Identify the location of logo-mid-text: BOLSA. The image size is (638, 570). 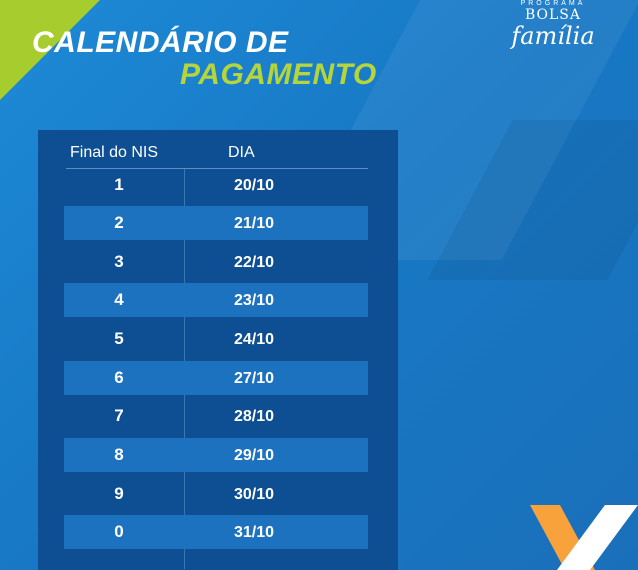
(553, 15).